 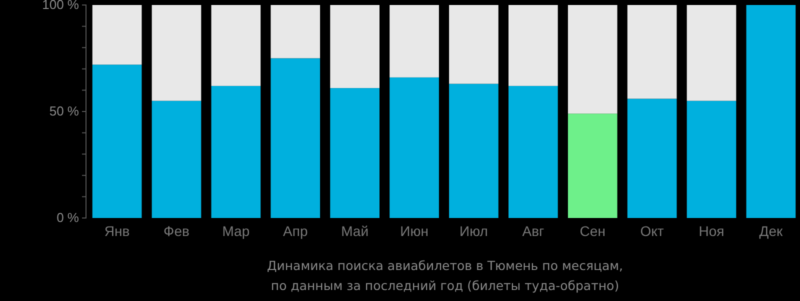 I want to click on x-tick-label: Ноя, so click(x=711, y=230).